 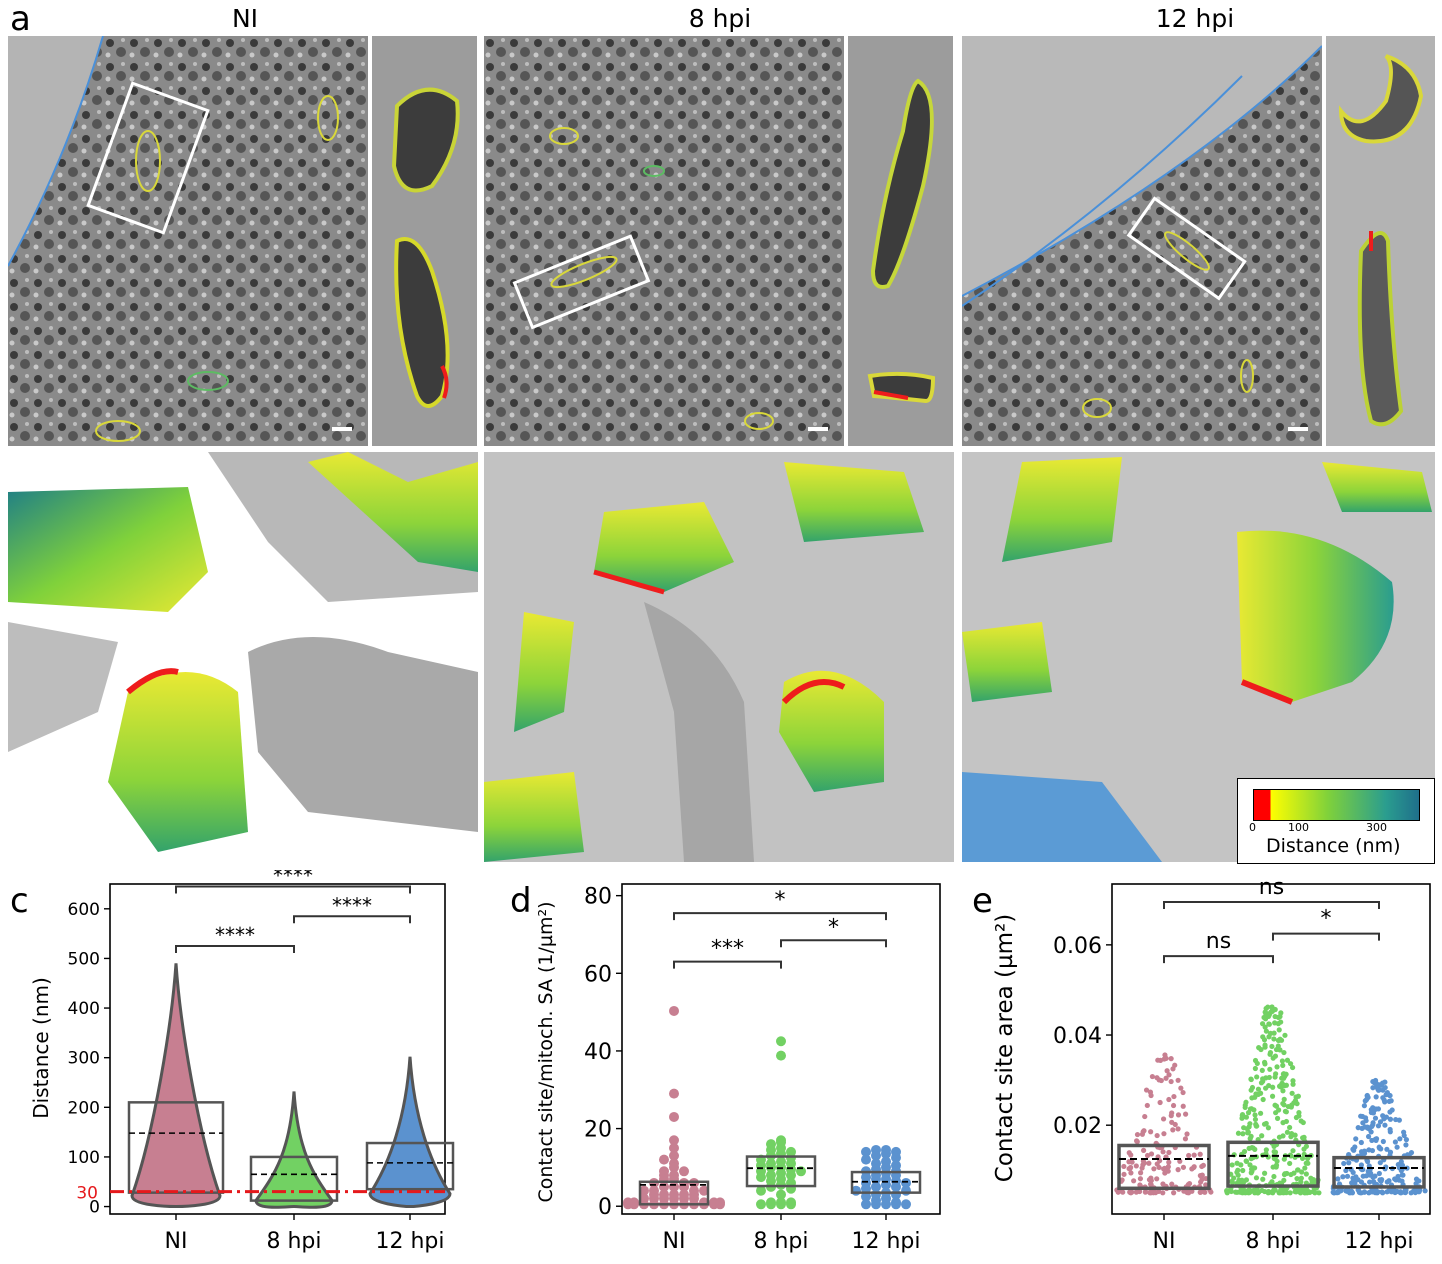 I want to click on chart-c-xtick-ni: NI, so click(x=176, y=1241).